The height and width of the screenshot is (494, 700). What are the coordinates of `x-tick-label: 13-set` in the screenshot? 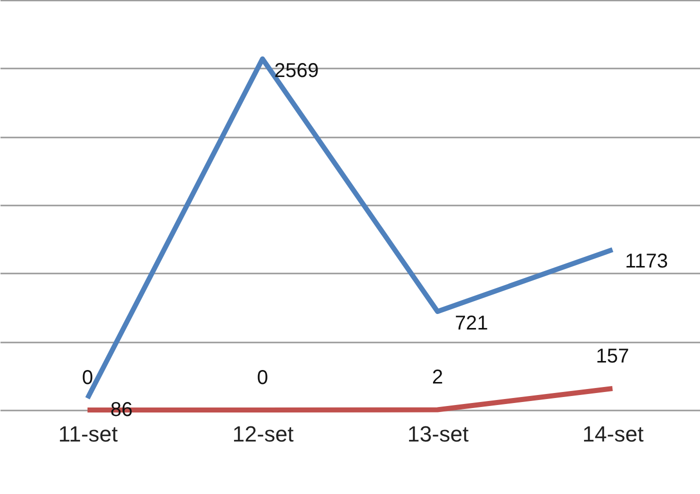 It's located at (438, 434).